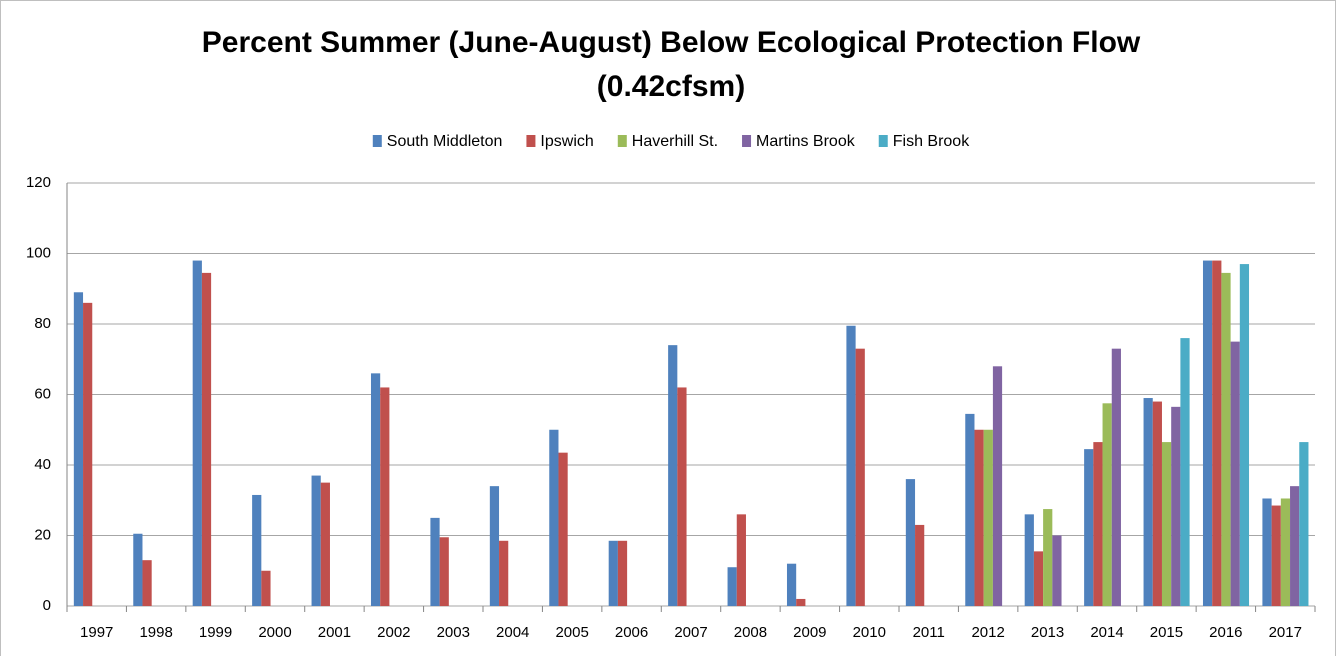 Image resolution: width=1336 pixels, height=656 pixels. What do you see at coordinates (809, 632) in the screenshot?
I see `x-tick-label: 2009` at bounding box center [809, 632].